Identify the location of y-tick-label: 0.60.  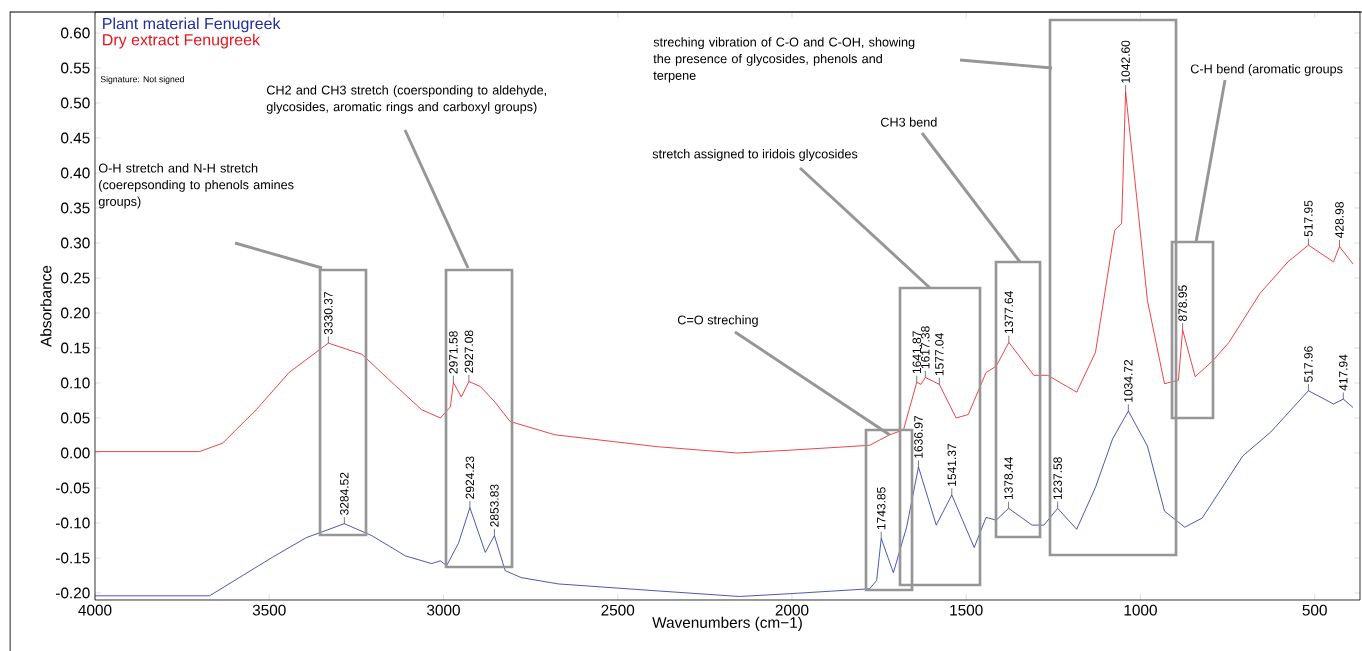
(75, 33).